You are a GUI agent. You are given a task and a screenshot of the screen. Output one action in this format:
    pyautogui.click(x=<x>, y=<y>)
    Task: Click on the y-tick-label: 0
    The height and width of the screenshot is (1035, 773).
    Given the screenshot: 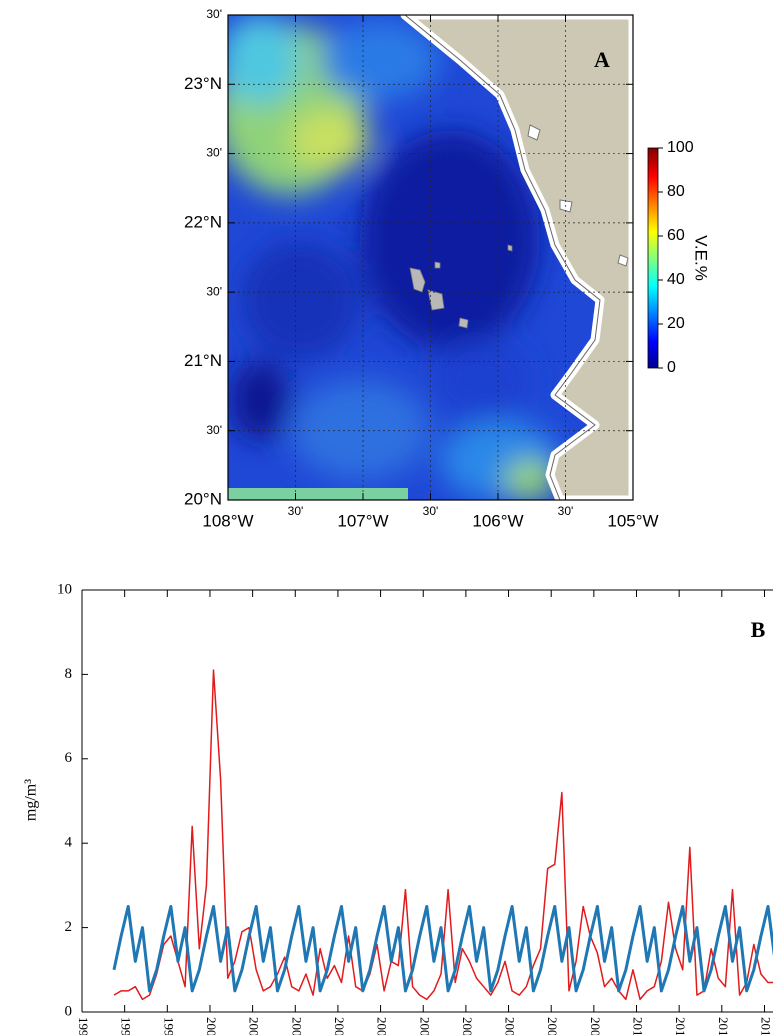 What is the action you would take?
    pyautogui.click(x=69, y=1011)
    